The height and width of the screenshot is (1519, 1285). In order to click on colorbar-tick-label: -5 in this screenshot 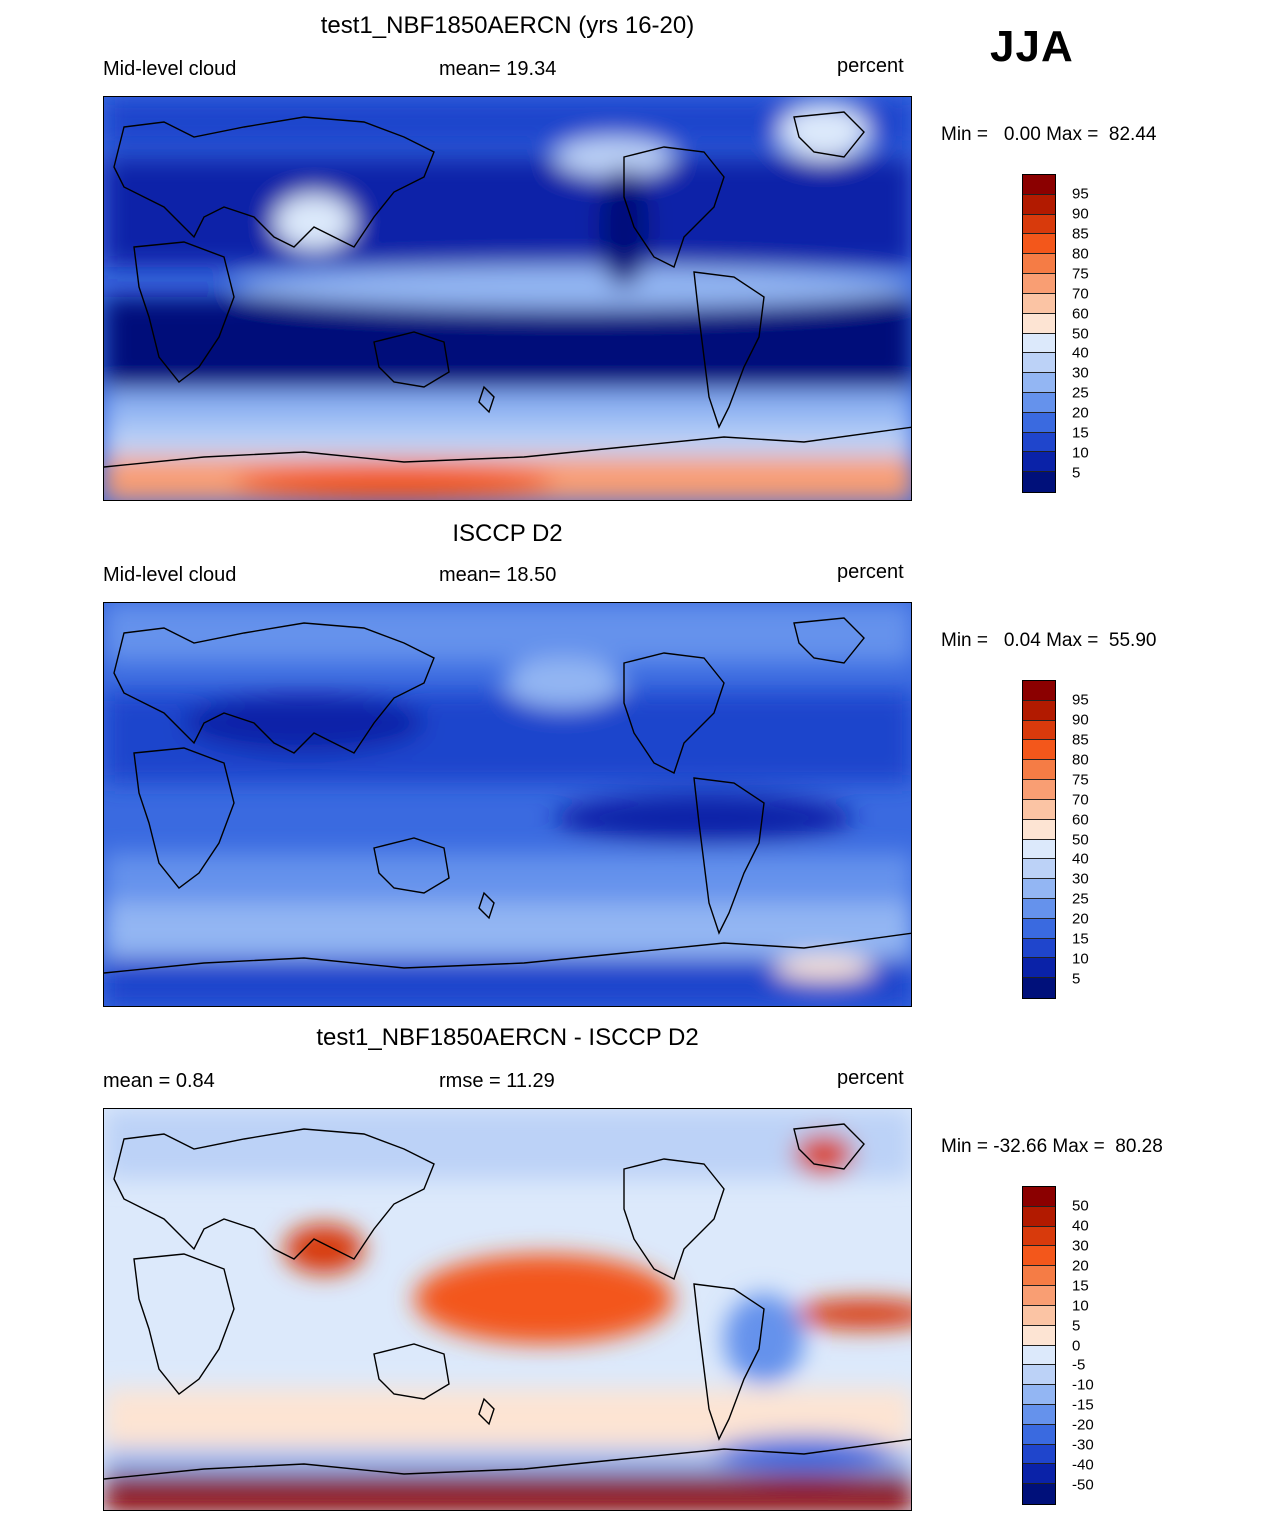, I will do `click(1079, 1365)`.